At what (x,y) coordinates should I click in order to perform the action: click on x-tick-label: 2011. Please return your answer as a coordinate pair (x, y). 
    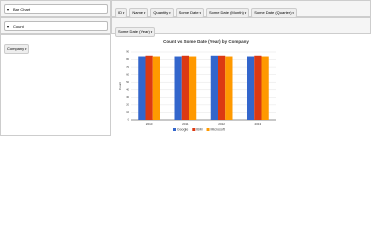
    Looking at the image, I should click on (185, 124).